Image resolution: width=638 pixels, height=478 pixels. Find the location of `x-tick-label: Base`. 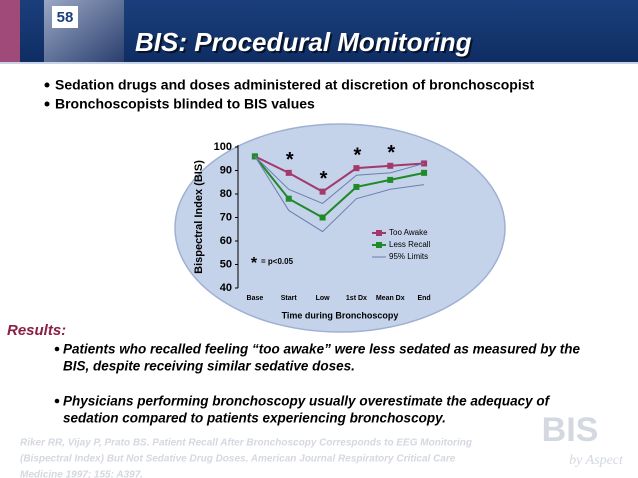

x-tick-label: Base is located at coordinates (255, 298).